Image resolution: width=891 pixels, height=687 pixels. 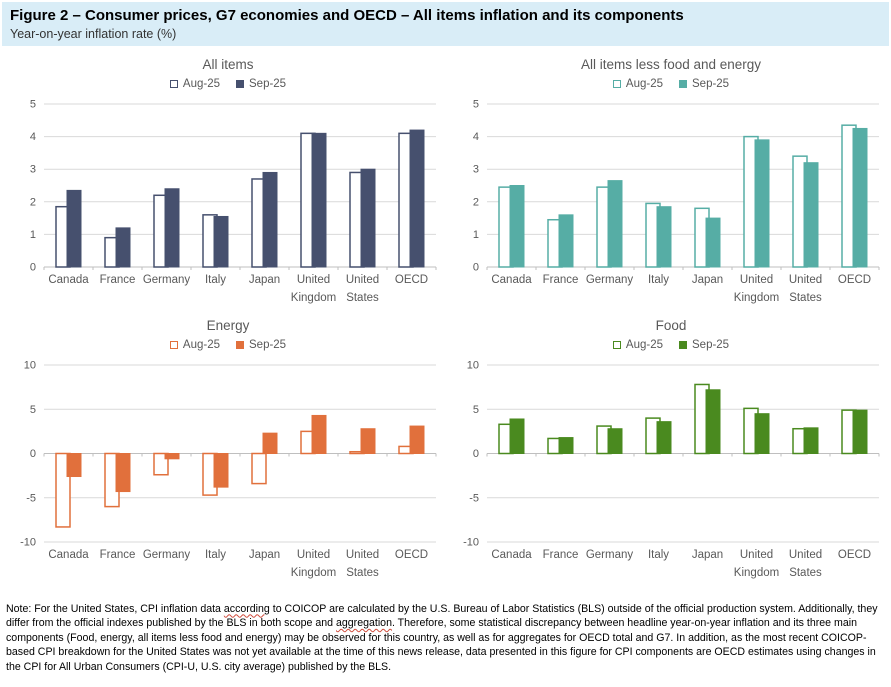 What do you see at coordinates (476, 234) in the screenshot?
I see `y-tick-label: 1` at bounding box center [476, 234].